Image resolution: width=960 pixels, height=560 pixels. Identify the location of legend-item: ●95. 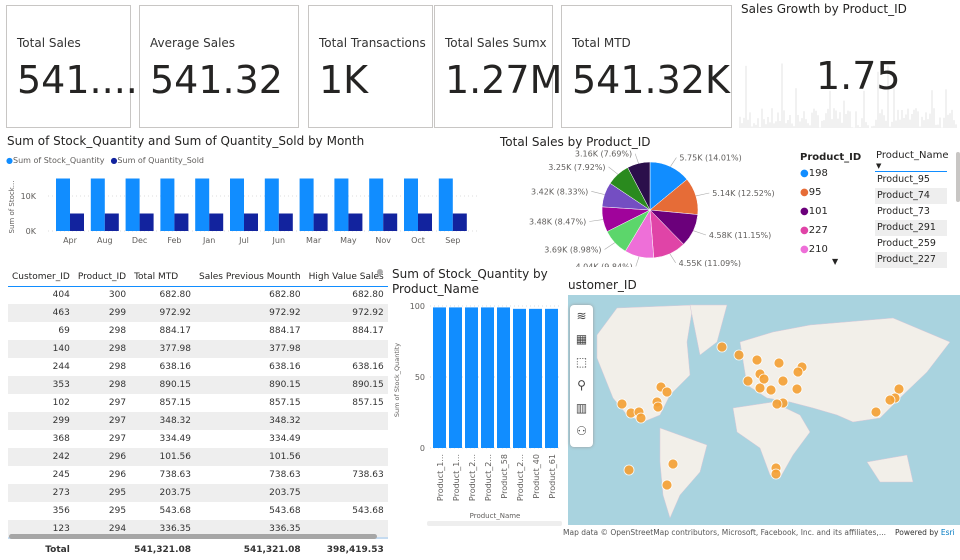
(814, 196).